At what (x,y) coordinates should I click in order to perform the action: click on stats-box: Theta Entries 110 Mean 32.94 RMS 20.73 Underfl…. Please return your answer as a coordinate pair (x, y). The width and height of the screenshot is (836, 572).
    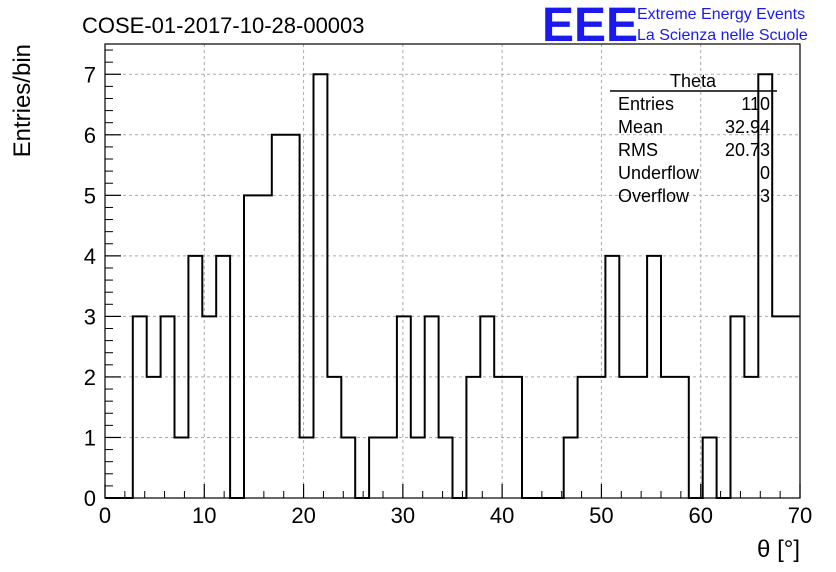
    Looking at the image, I should click on (693, 138).